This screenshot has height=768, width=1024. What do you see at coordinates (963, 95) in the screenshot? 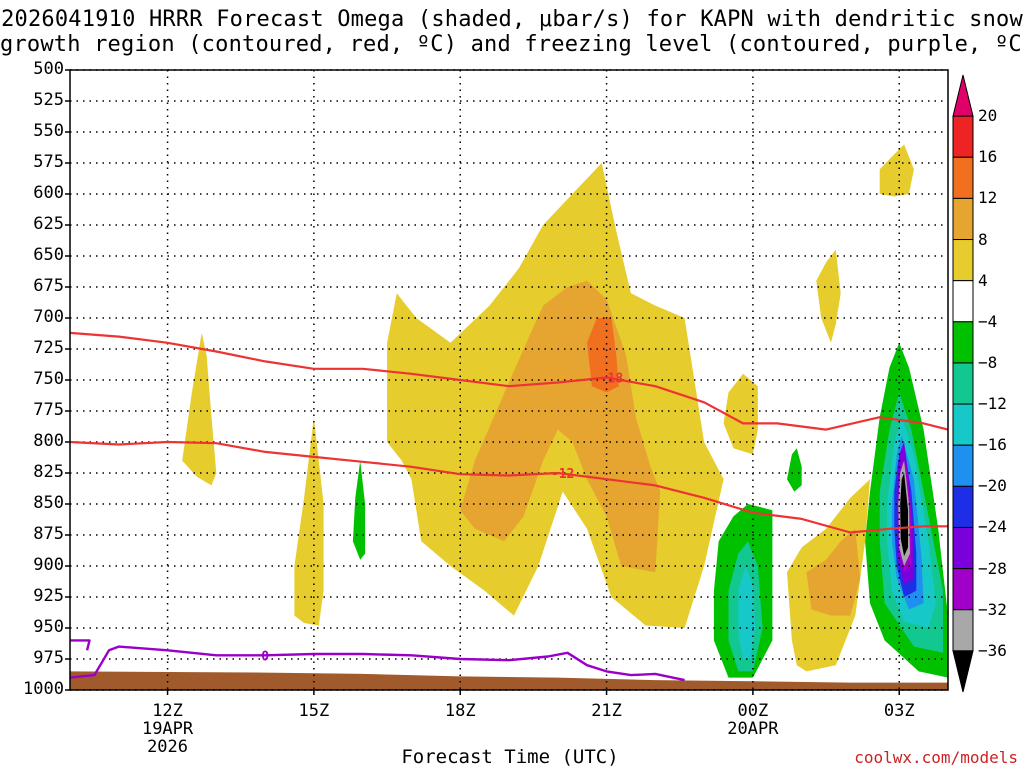
I see `colorbar-top-triangle` at bounding box center [963, 95].